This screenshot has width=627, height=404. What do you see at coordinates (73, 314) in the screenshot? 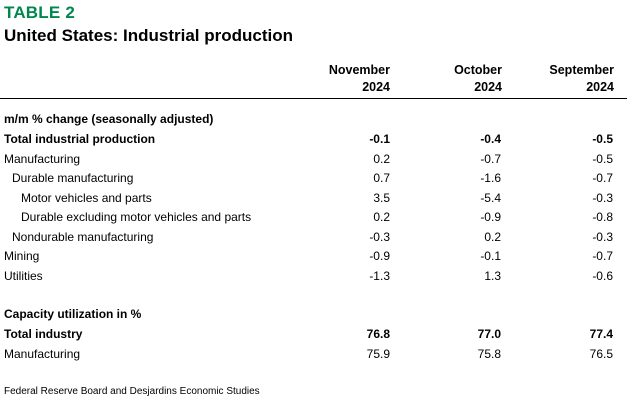
I see `section-heading-capacity-utilization: Capacity utilization in %` at bounding box center [73, 314].